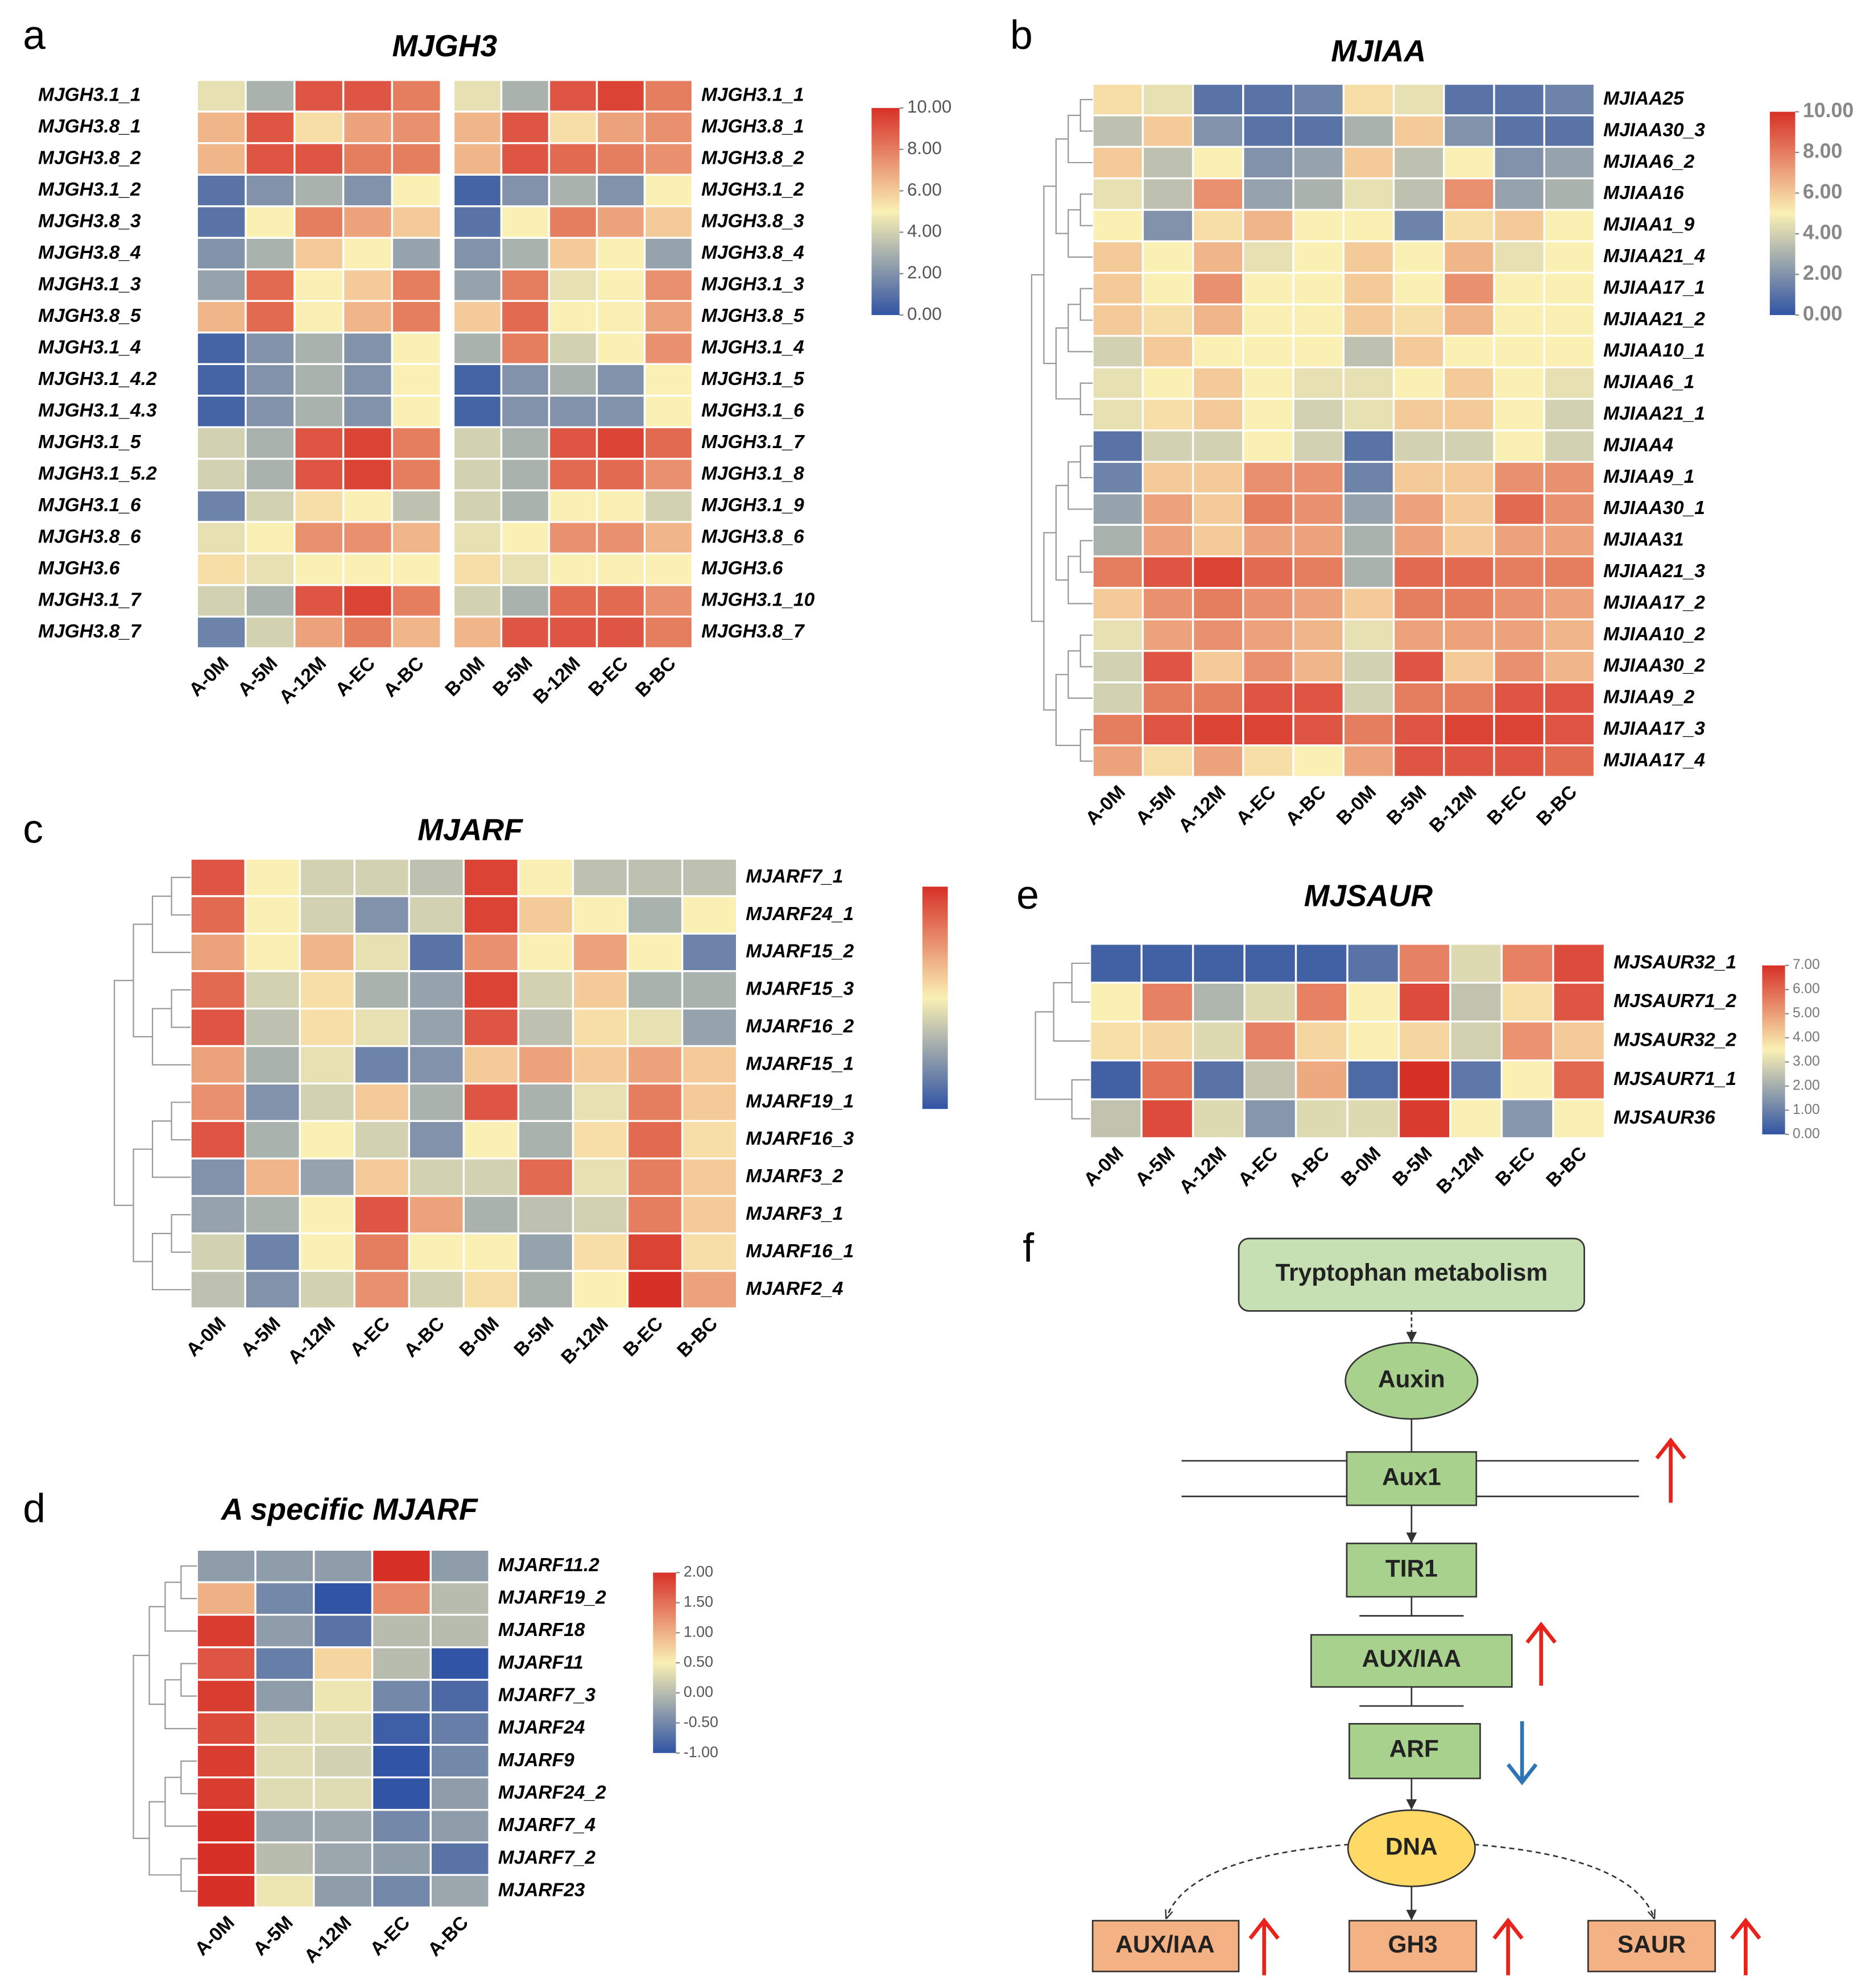 Image resolution: width=1874 pixels, height=1988 pixels. What do you see at coordinates (701, 1752) in the screenshot?
I see `colorbar-label: -1.00` at bounding box center [701, 1752].